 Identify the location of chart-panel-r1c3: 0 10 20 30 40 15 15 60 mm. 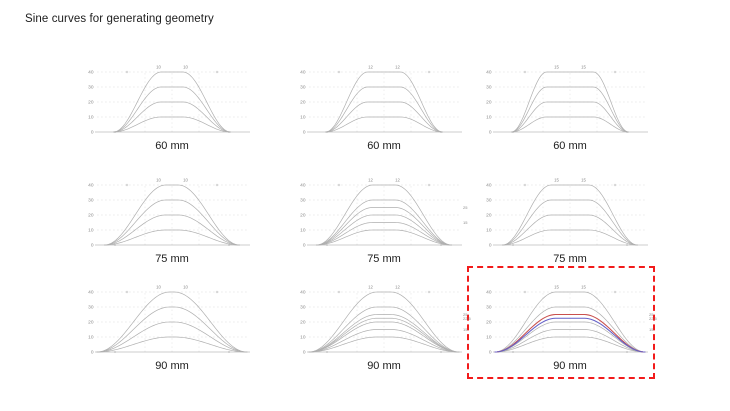
(568, 107).